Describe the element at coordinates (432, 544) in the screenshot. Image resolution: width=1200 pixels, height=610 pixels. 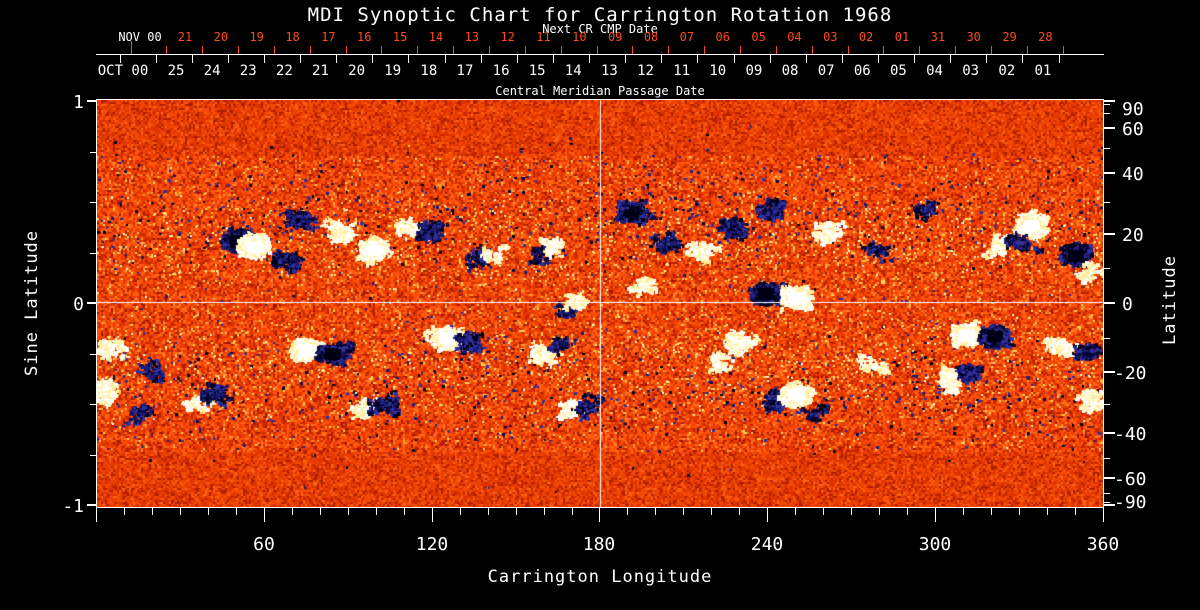
I see `bottom-axis-tick-label: 120` at that location.